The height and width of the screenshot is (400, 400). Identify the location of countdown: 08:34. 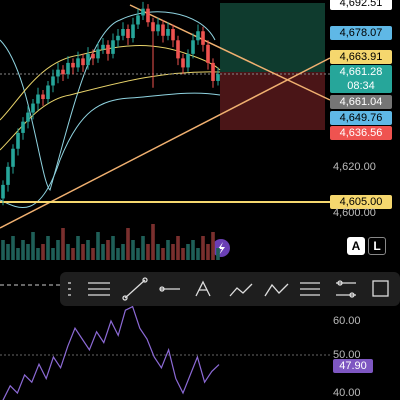
(361, 86).